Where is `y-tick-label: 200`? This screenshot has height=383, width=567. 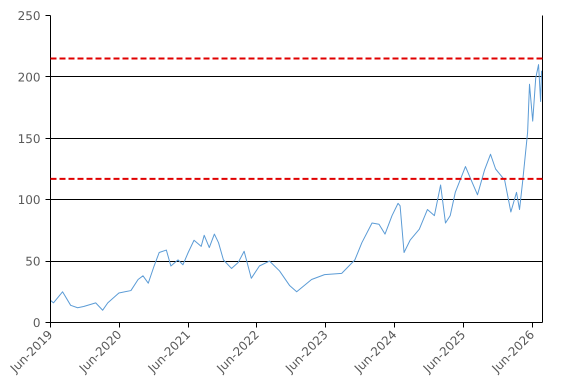 y-tick-label: 200 is located at coordinates (29, 77).